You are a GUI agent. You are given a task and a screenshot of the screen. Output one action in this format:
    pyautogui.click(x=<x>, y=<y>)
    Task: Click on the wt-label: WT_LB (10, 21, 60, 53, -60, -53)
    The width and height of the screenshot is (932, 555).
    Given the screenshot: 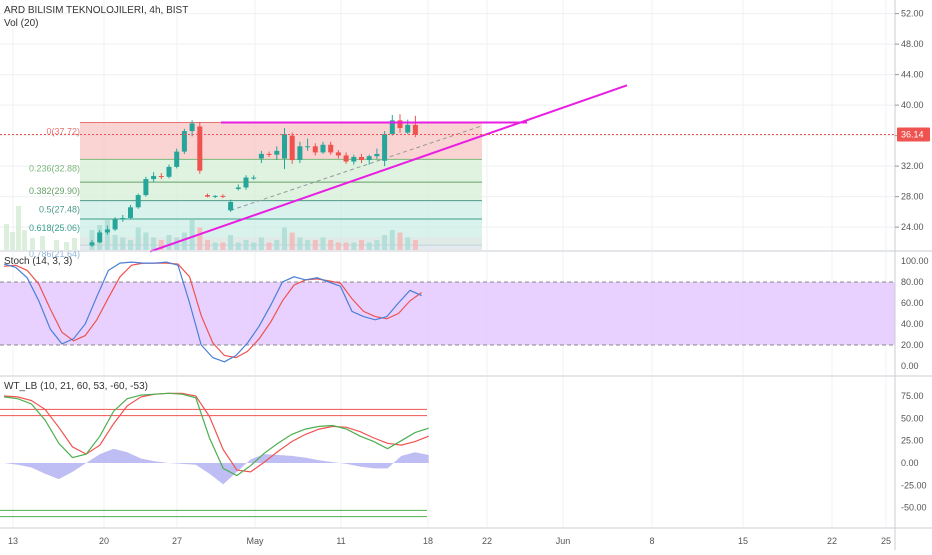 What is the action you would take?
    pyautogui.click(x=76, y=386)
    